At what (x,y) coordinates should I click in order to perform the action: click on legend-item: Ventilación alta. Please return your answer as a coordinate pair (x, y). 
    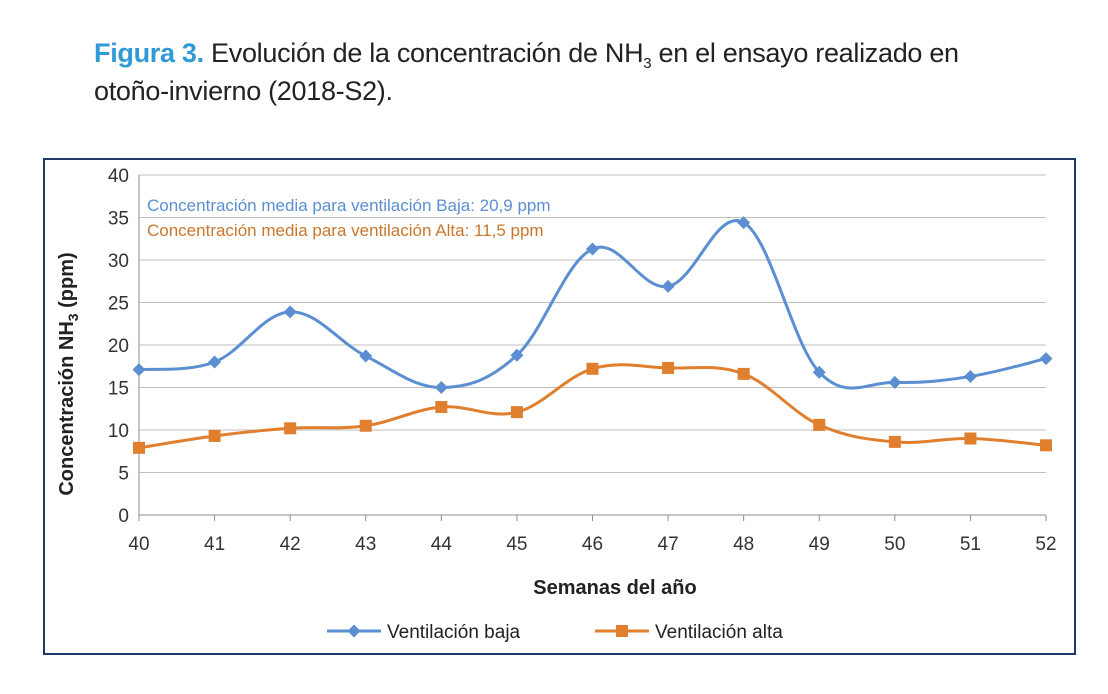
    Looking at the image, I should click on (689, 632).